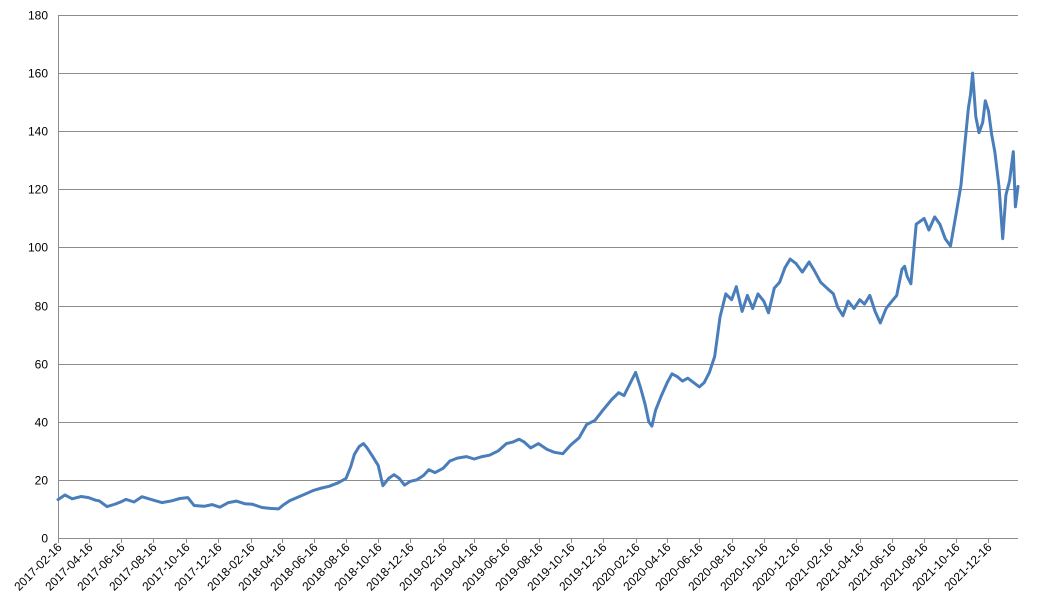 The height and width of the screenshot is (610, 1044). I want to click on y-tick-label: 100, so click(38, 248).